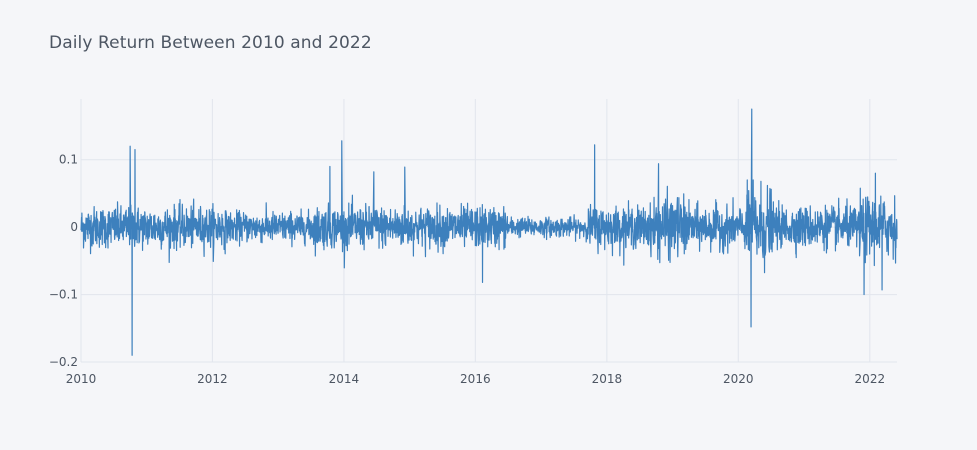  I want to click on y-tick-label: 0.1, so click(68, 160).